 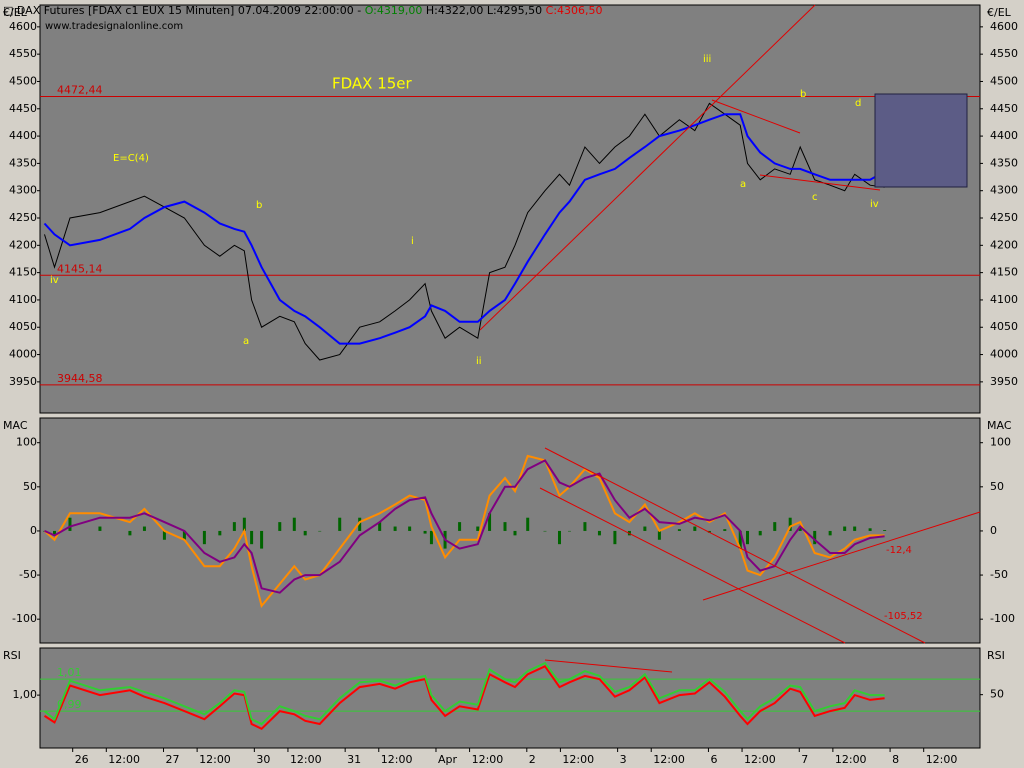 What do you see at coordinates (623, 759) in the screenshot?
I see `x-tick-label: 3` at bounding box center [623, 759].